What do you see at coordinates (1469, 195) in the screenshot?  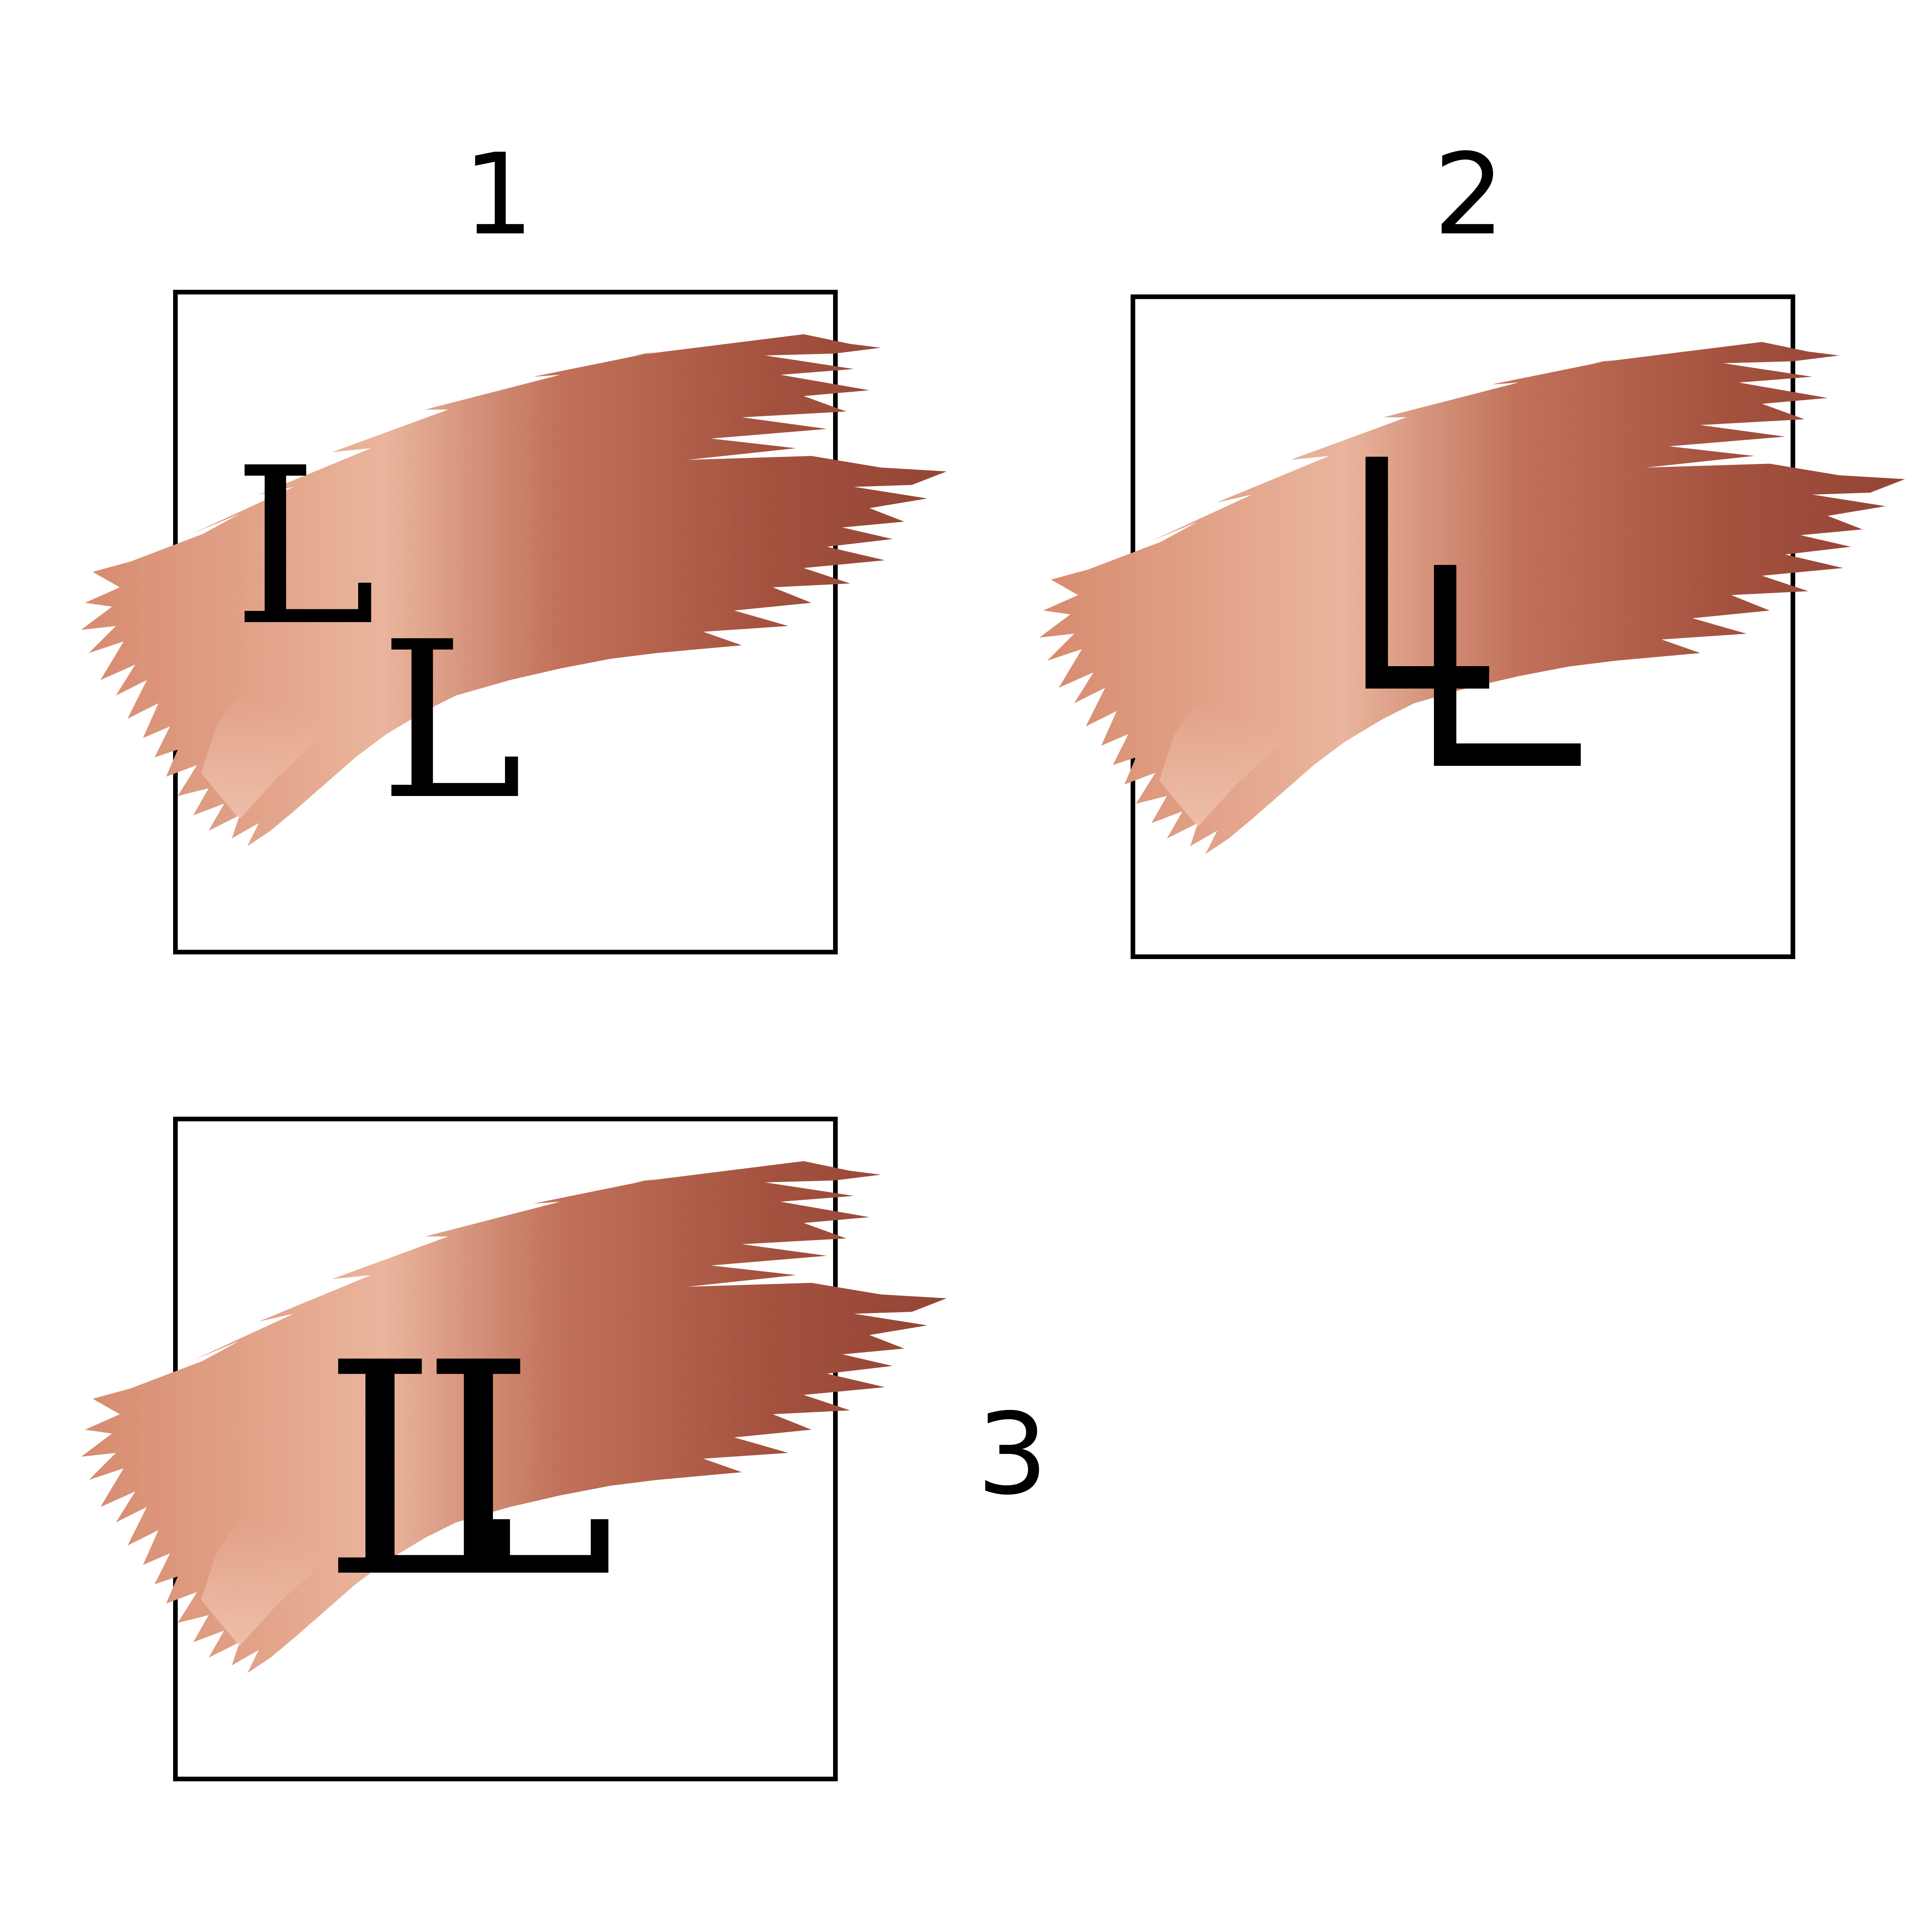 I see `option-number-2: 2` at bounding box center [1469, 195].